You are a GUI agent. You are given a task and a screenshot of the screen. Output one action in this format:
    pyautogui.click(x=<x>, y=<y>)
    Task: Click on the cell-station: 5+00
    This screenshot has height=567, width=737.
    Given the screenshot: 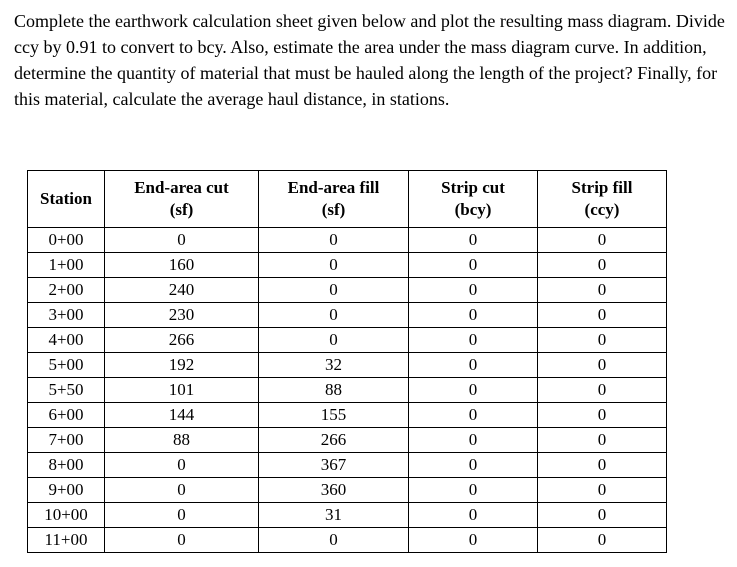 What is the action you would take?
    pyautogui.click(x=66, y=365)
    